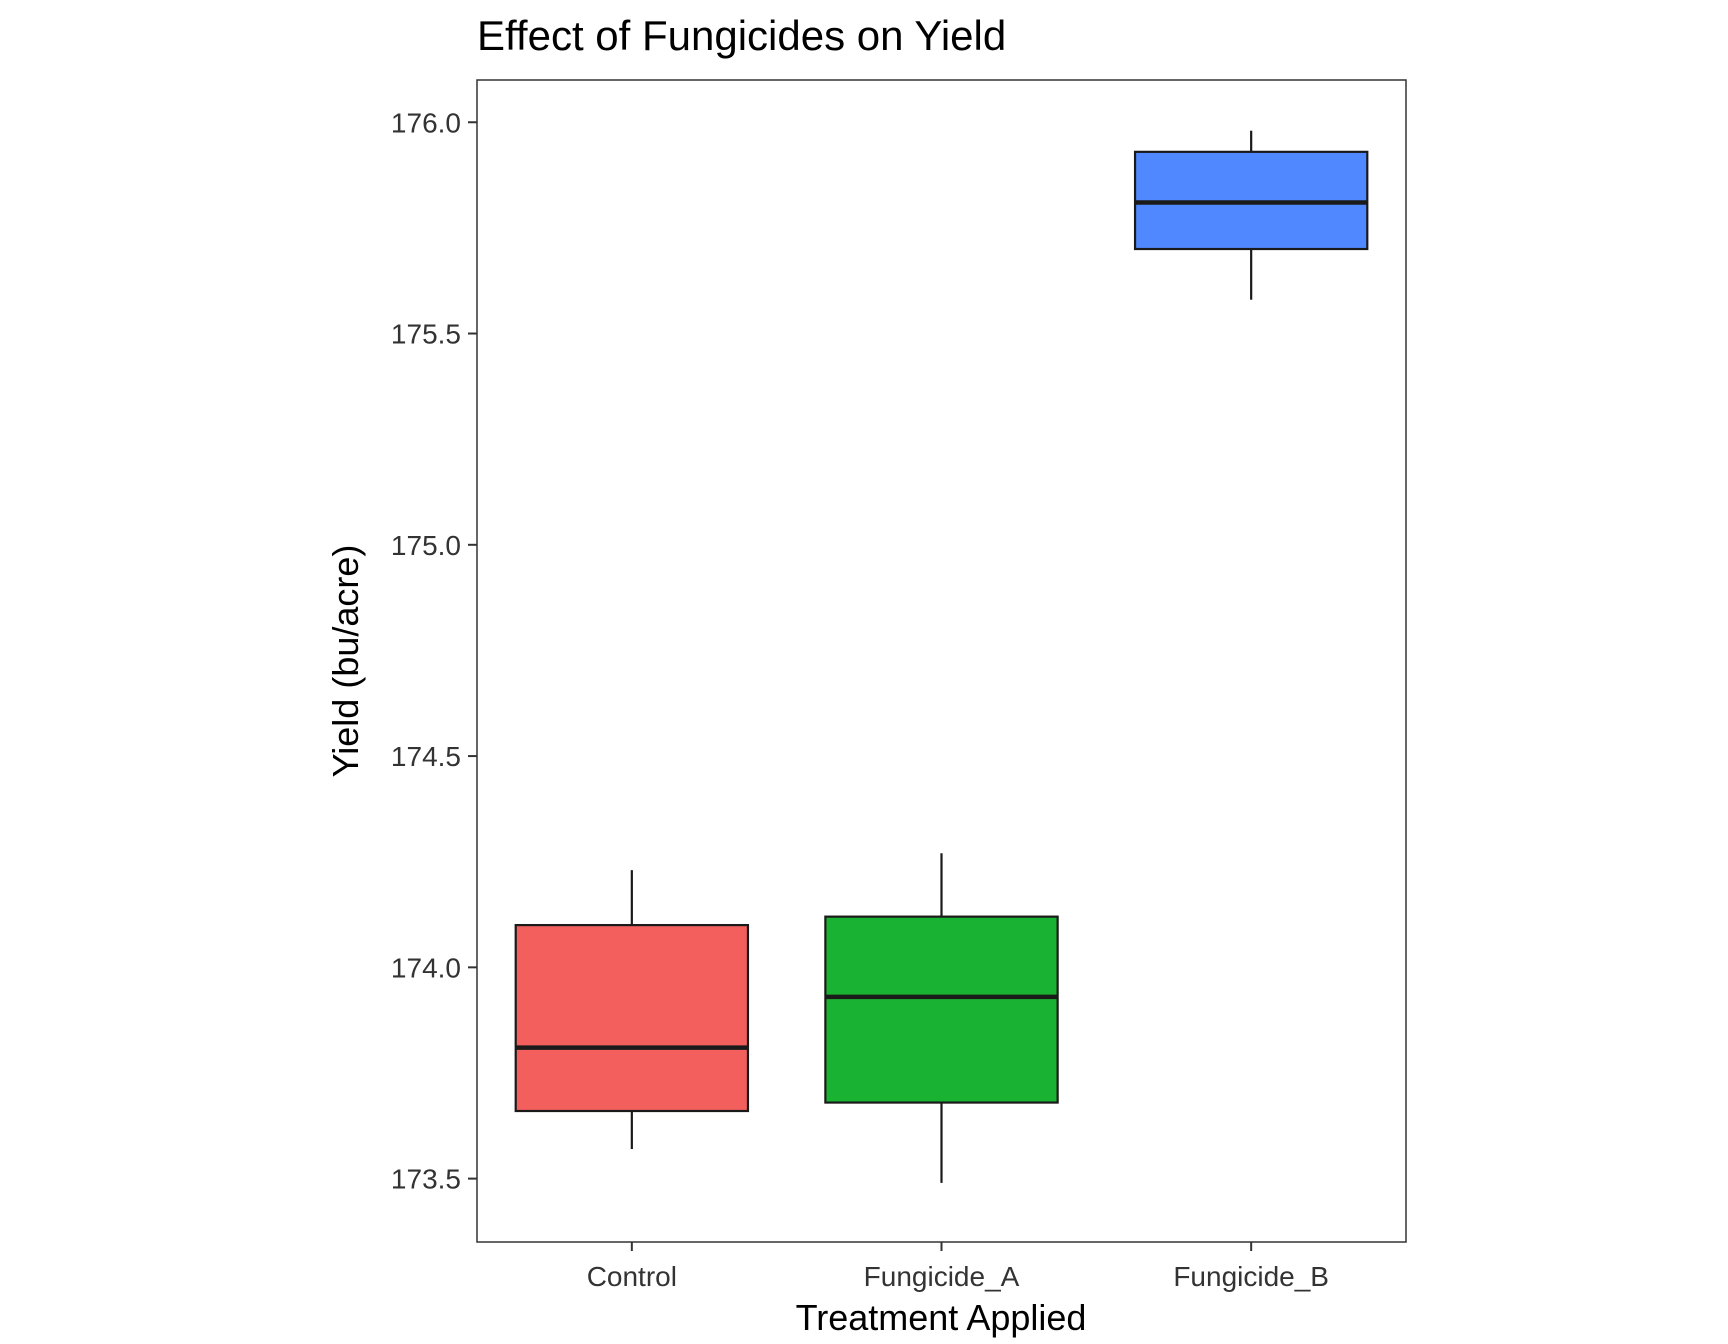 The height and width of the screenshot is (1344, 1728). What do you see at coordinates (434, 651) in the screenshot?
I see `y-axis: 173.5 174.0 174.5 175.0 175.5 176.0` at bounding box center [434, 651].